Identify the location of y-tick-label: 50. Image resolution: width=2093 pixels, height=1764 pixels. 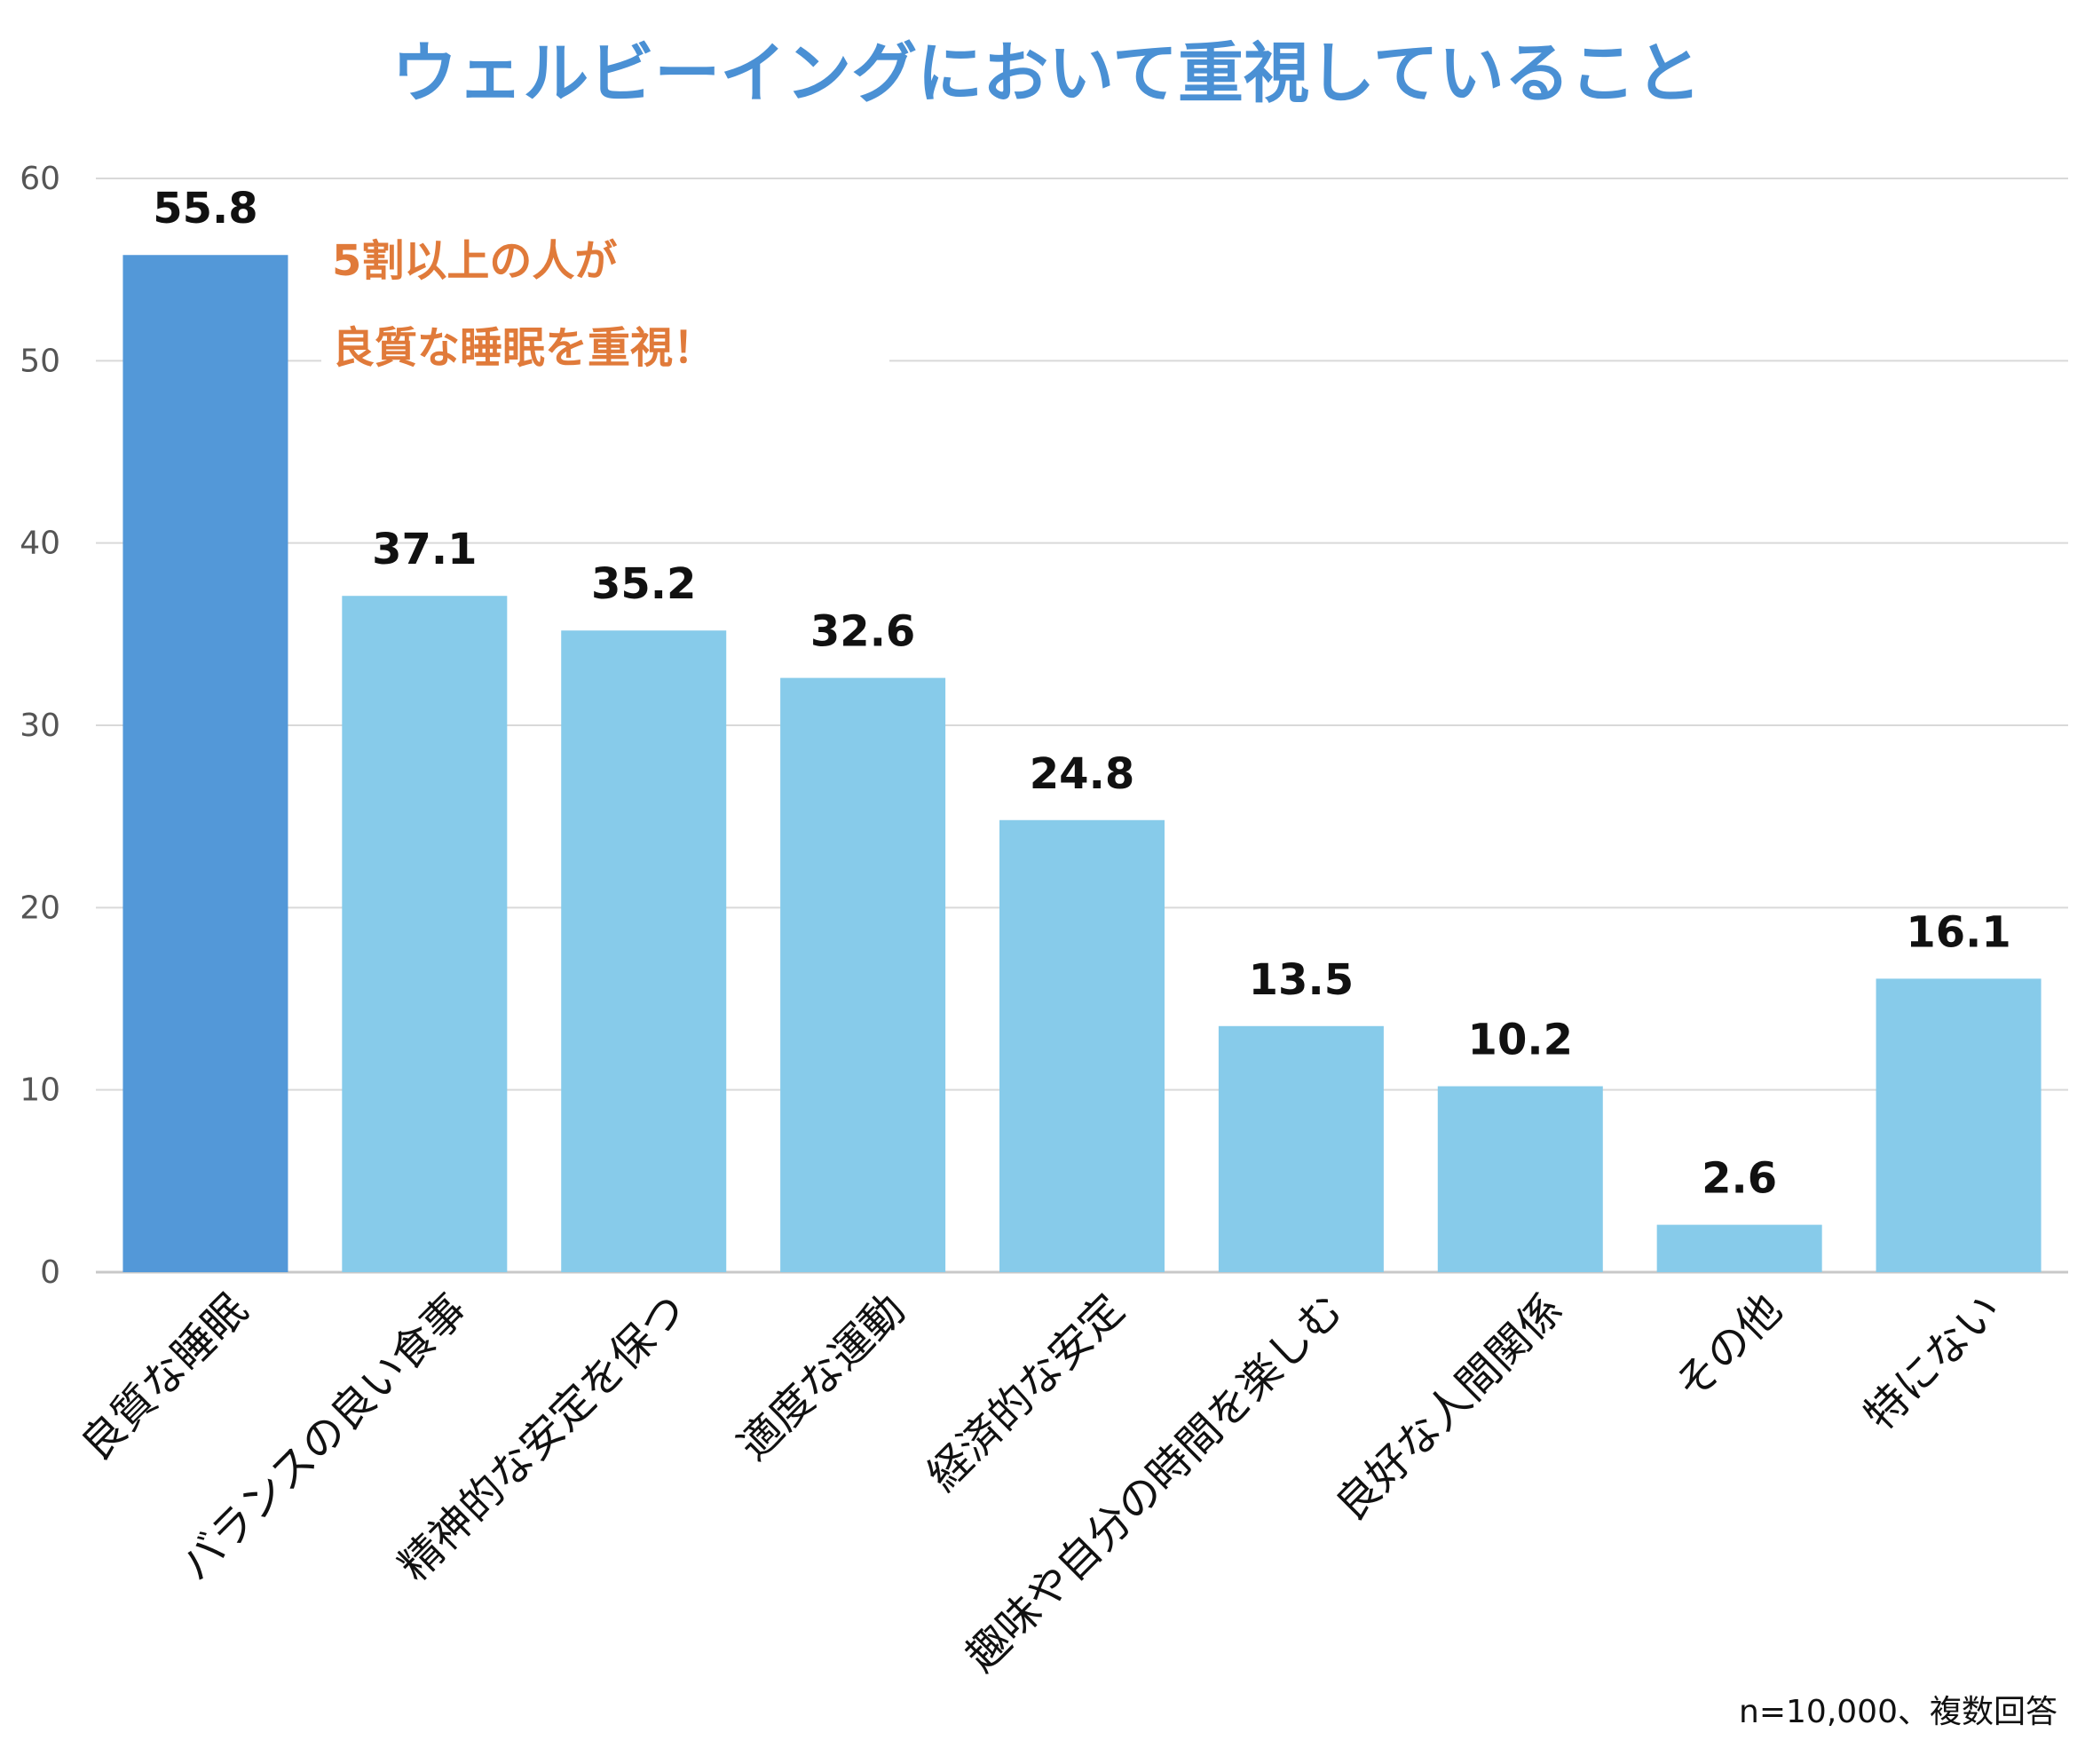
(40, 361).